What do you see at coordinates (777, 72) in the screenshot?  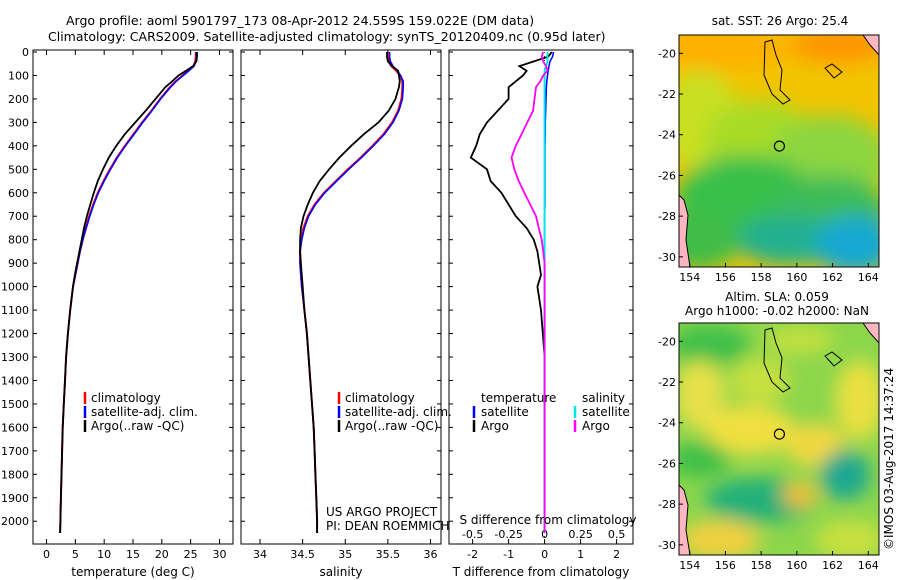 I see `sst-island-outline` at bounding box center [777, 72].